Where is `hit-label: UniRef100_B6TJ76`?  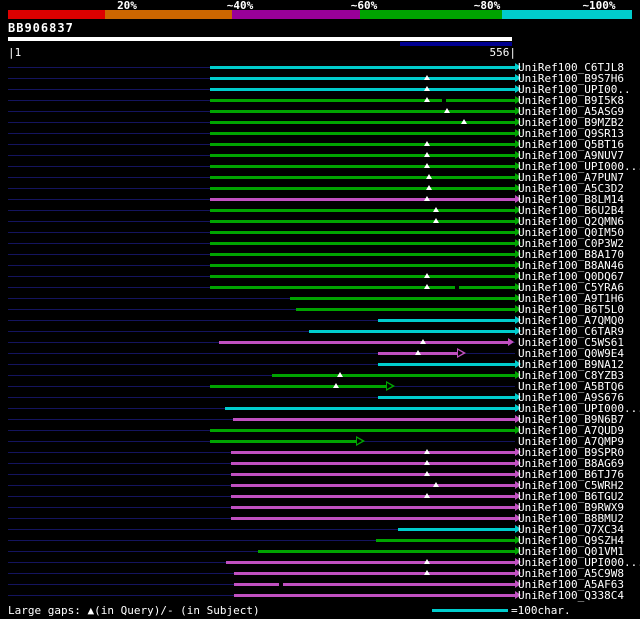 hit-label: UniRef100_B6TJ76 is located at coordinates (571, 474).